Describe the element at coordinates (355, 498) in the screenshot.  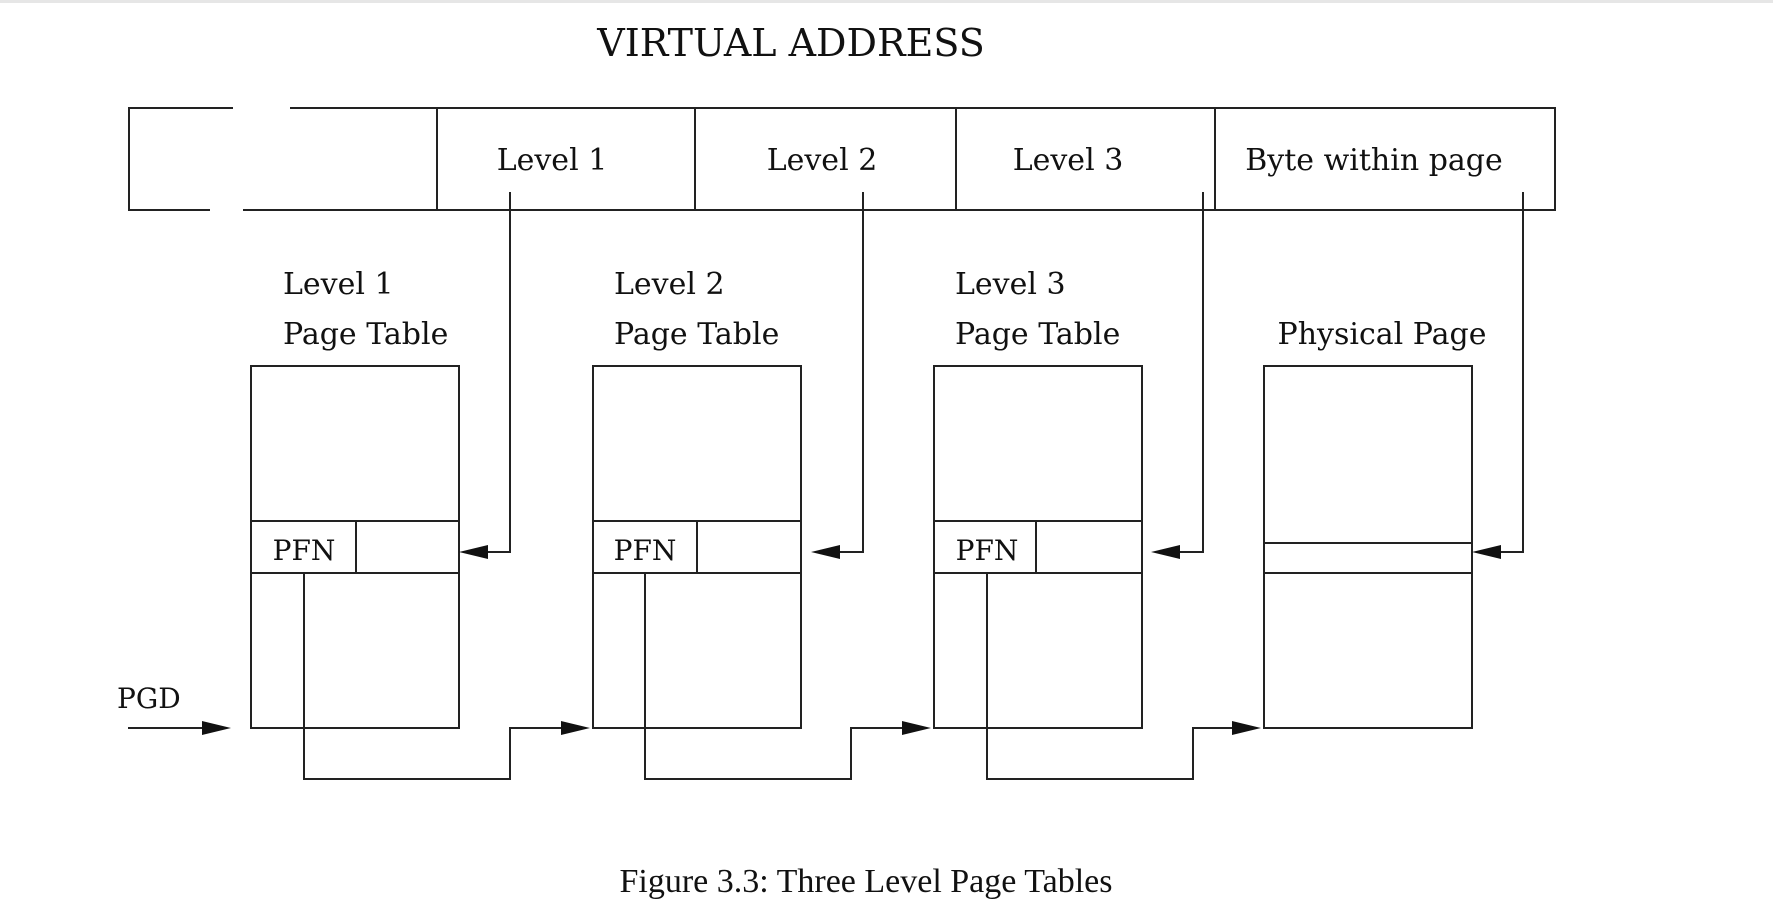
I see `level-1-page-table: Level 1 Page Table PFN` at that location.